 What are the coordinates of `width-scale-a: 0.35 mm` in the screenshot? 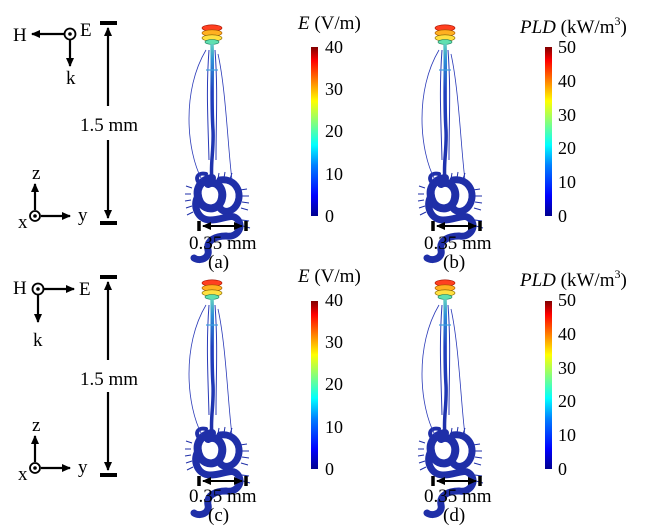 It's located at (223, 237).